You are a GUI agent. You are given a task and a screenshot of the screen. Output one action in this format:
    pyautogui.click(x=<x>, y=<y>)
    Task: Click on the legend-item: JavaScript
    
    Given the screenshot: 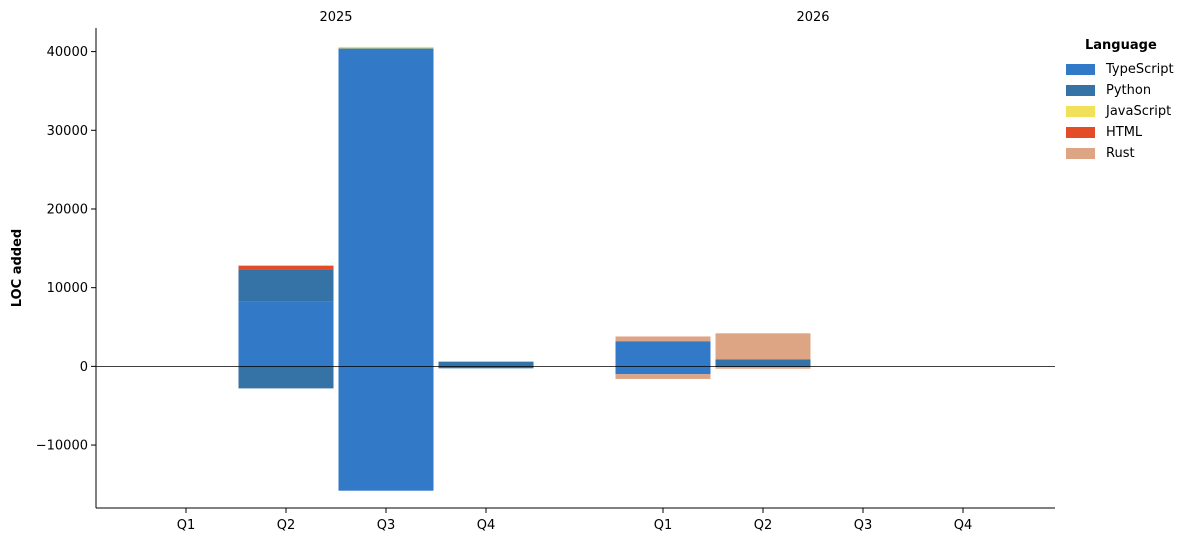 What is the action you would take?
    pyautogui.click(x=1120, y=111)
    